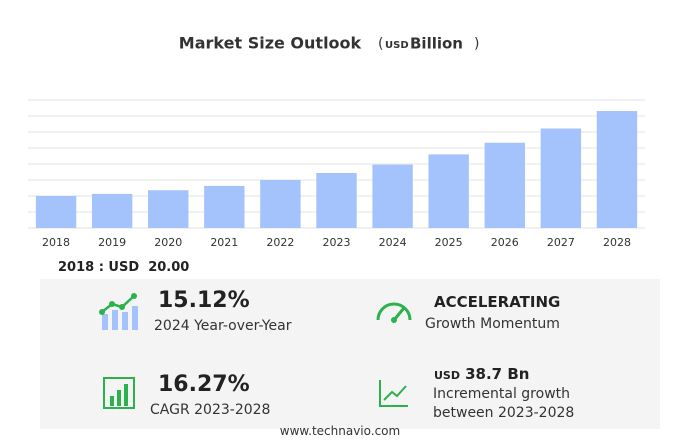 This screenshot has height=440, width=680. I want to click on x-tick-label: 2026, so click(505, 242).